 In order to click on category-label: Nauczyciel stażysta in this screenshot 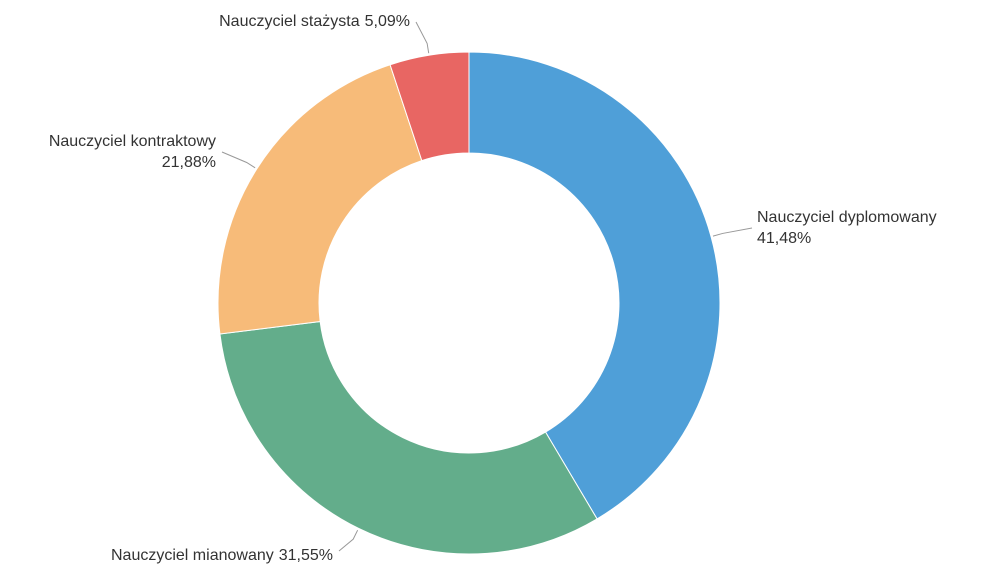, I will do `click(289, 21)`.